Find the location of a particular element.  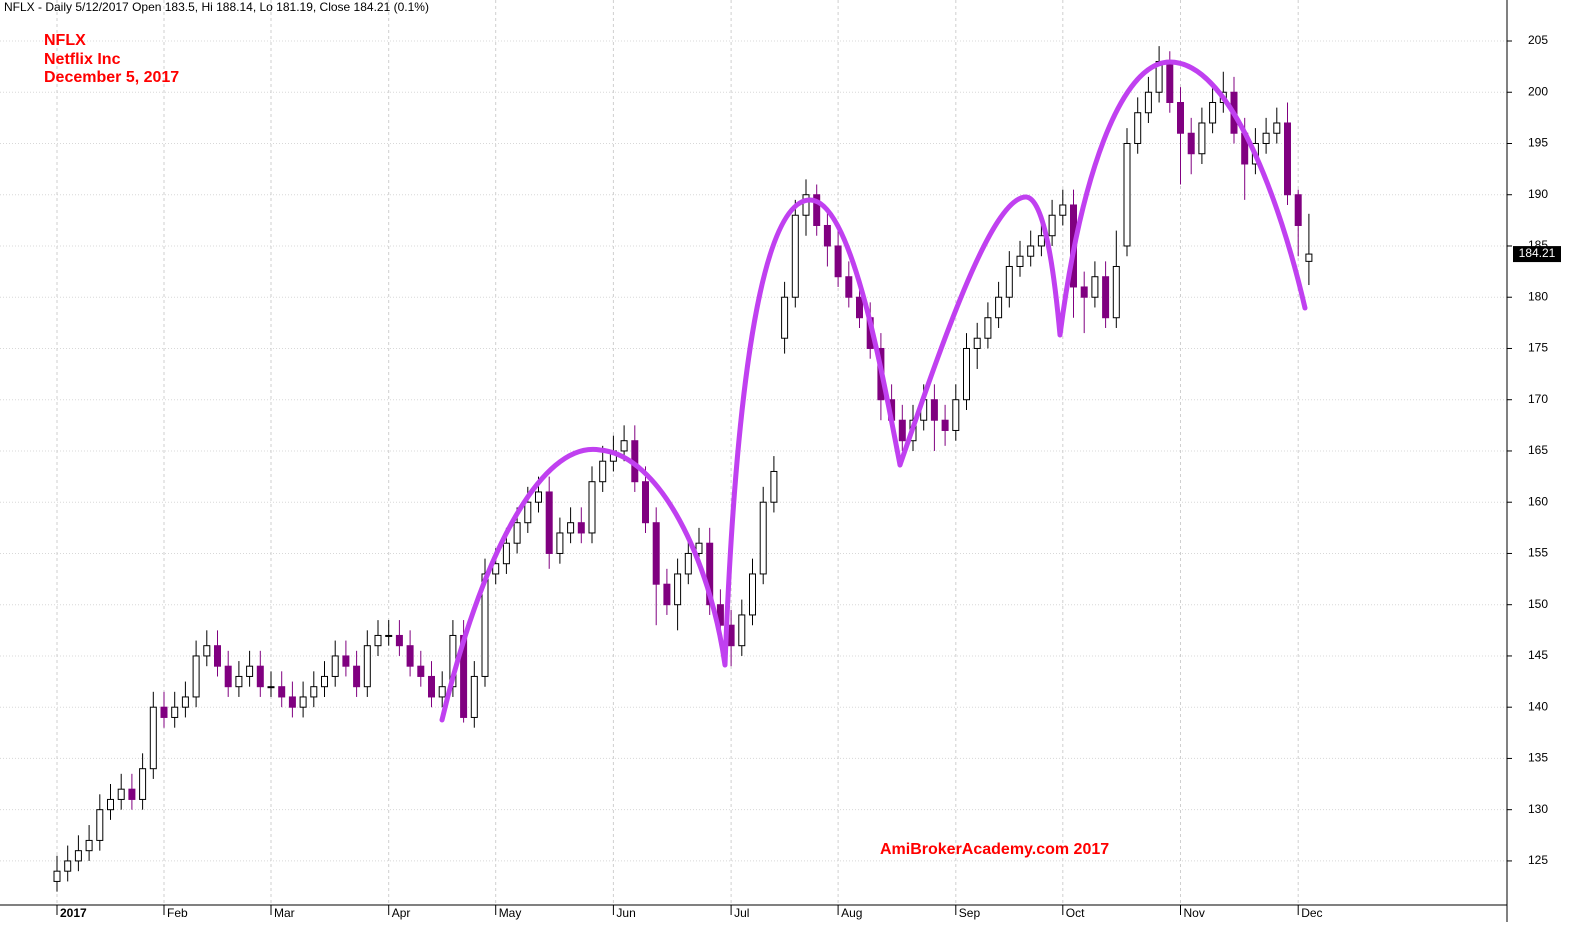

x-tick-label: Feb is located at coordinates (177, 913).